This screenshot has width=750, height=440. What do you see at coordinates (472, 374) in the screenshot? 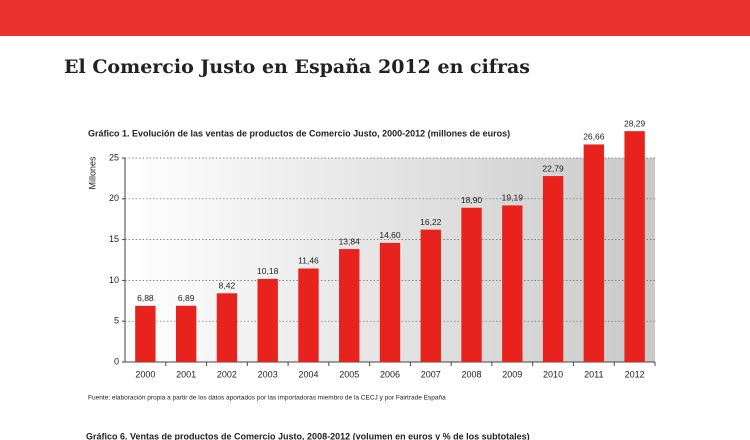
I see `x-tick-label: 2008` at bounding box center [472, 374].